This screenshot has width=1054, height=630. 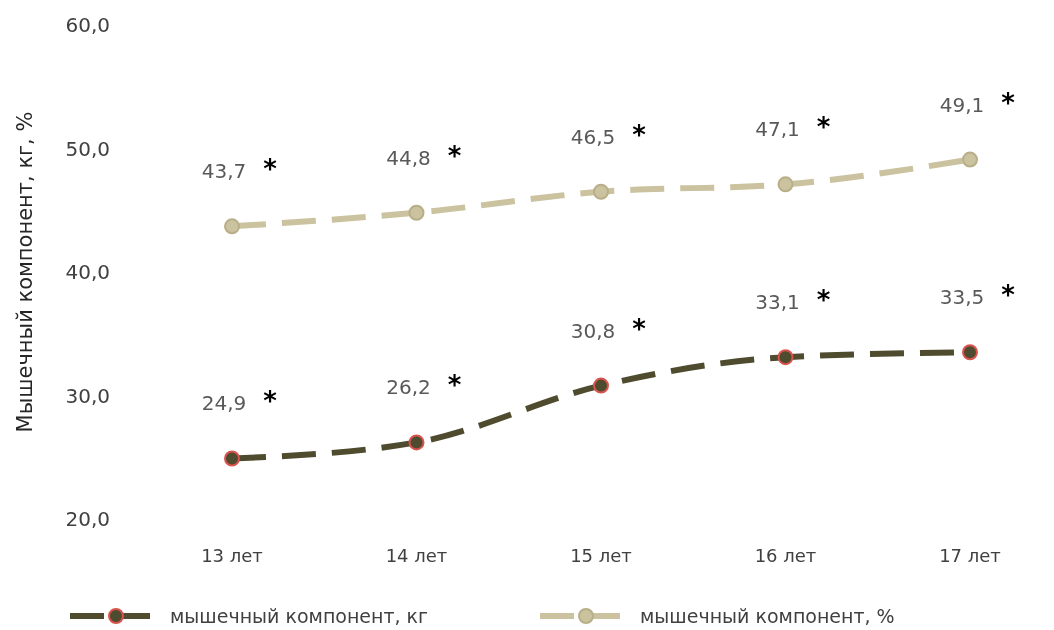 I want to click on x-tick-label: 13 лет, so click(x=232, y=555).